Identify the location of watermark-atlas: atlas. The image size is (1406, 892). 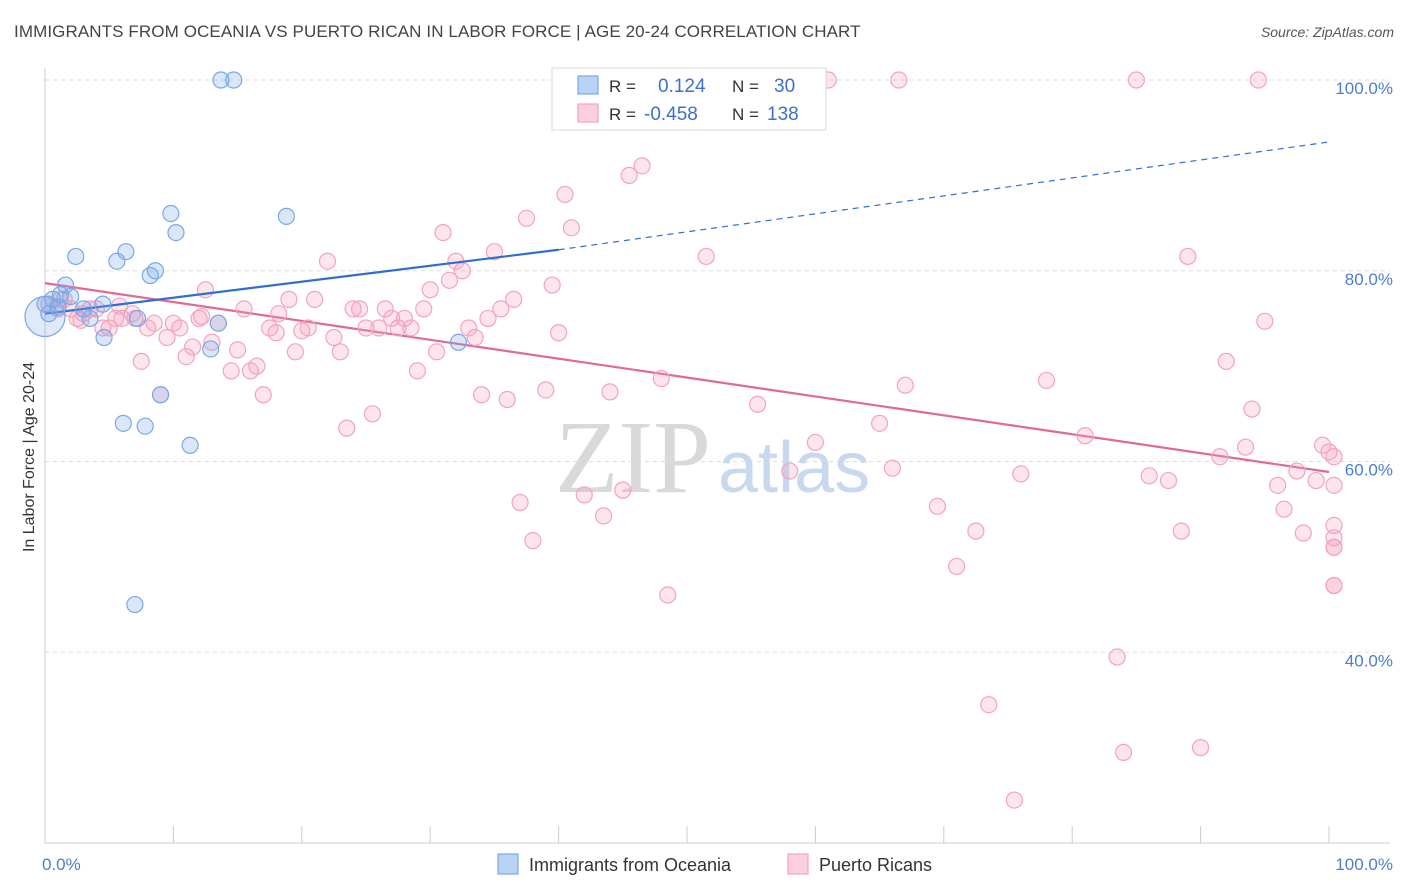
(794, 468).